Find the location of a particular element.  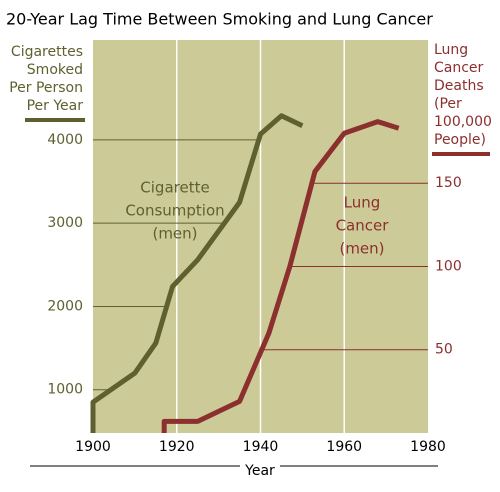

series-annotation: Cancer is located at coordinates (363, 226).